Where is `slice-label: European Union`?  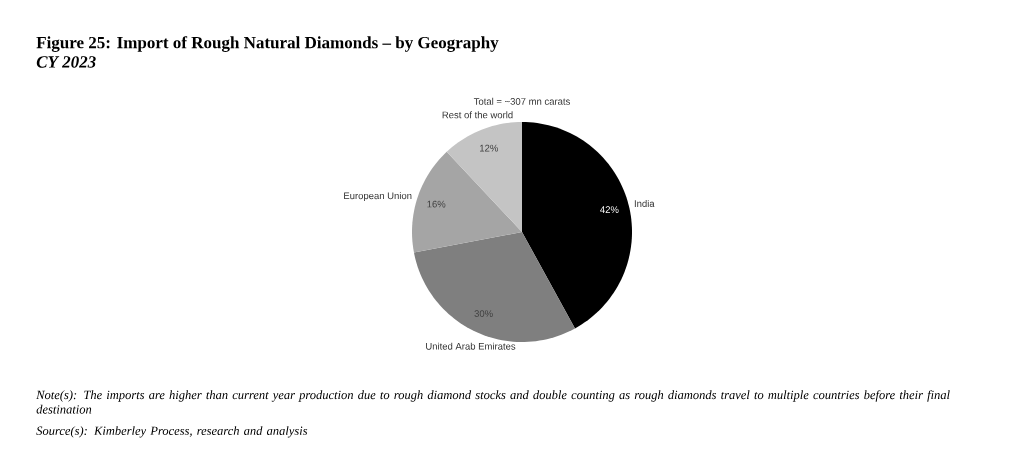 slice-label: European Union is located at coordinates (378, 197).